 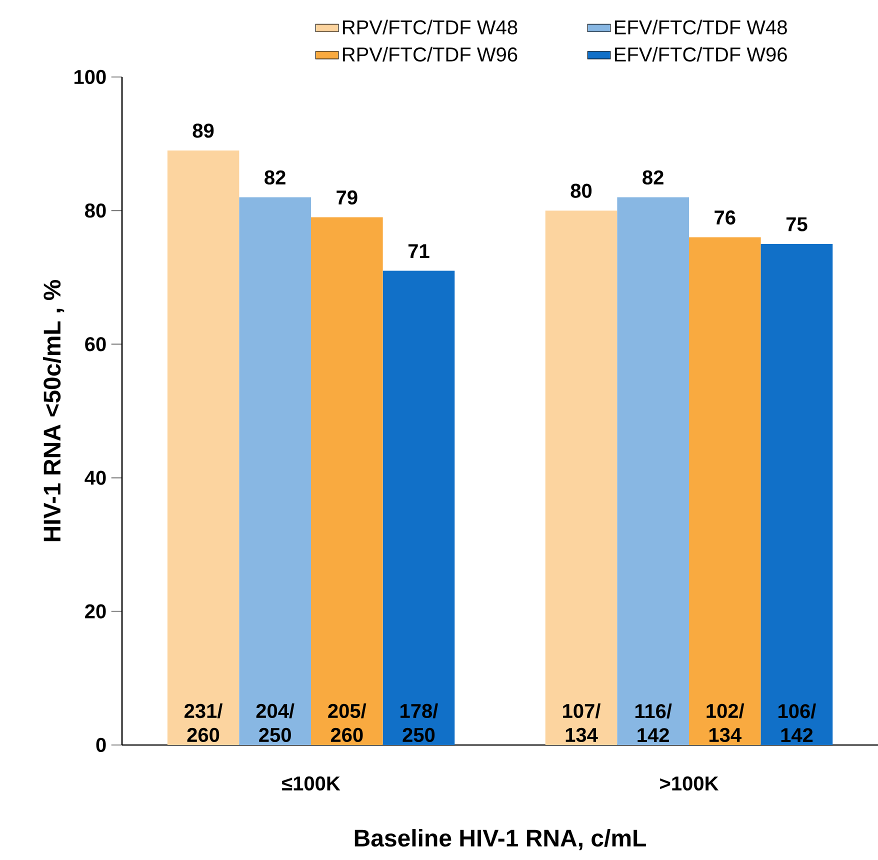 I want to click on legend-label: EFV/FTC/TDF W48, so click(x=700, y=27).